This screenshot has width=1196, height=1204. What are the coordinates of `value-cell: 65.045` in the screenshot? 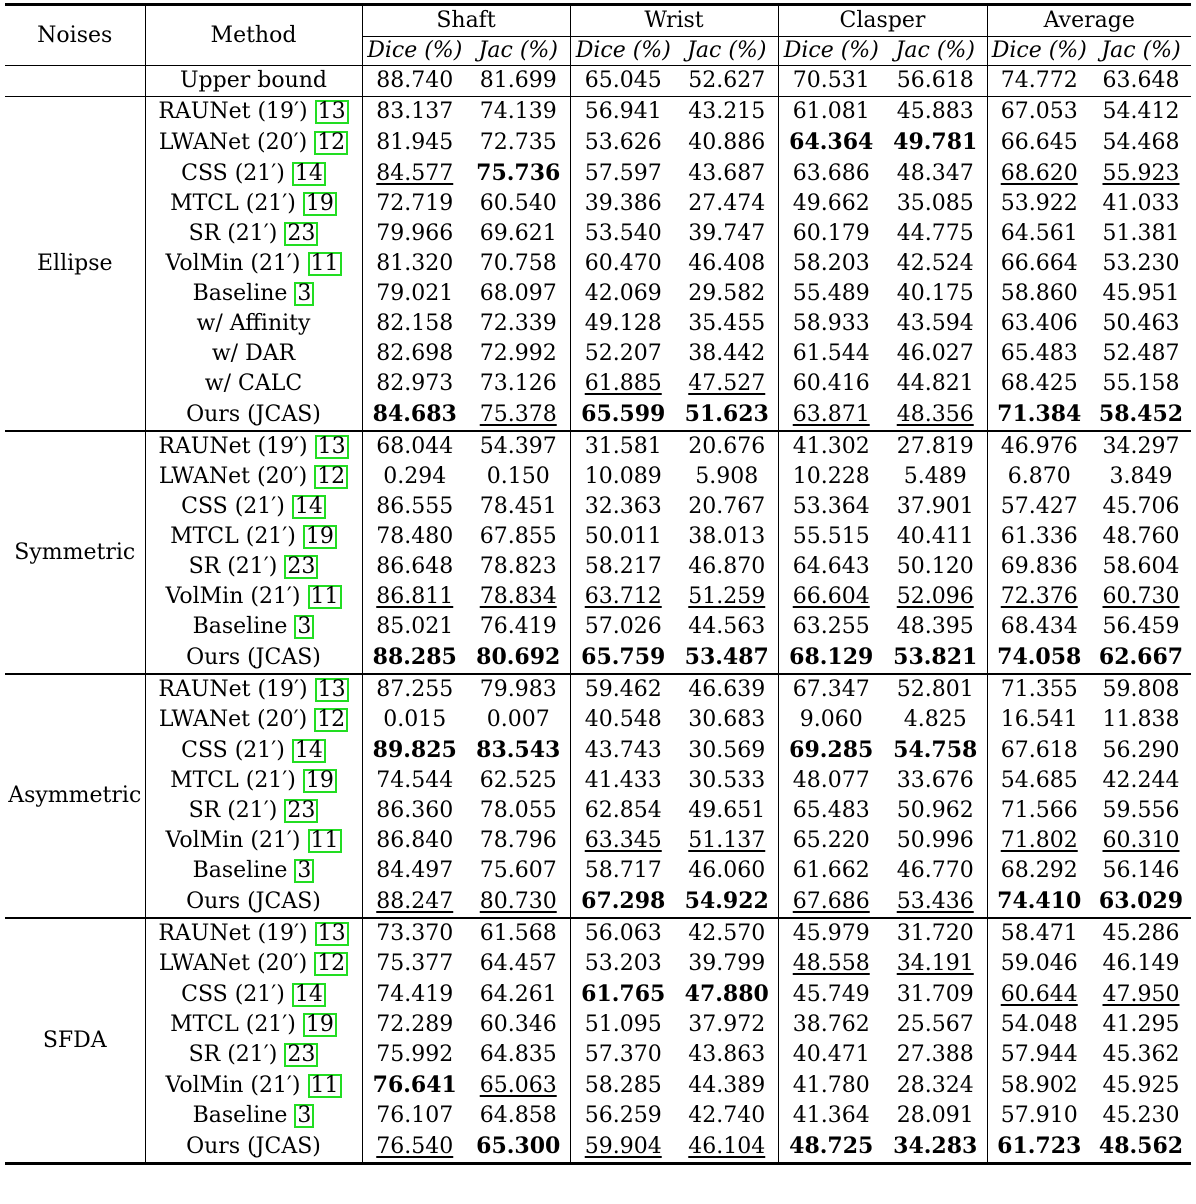 It's located at (623, 81).